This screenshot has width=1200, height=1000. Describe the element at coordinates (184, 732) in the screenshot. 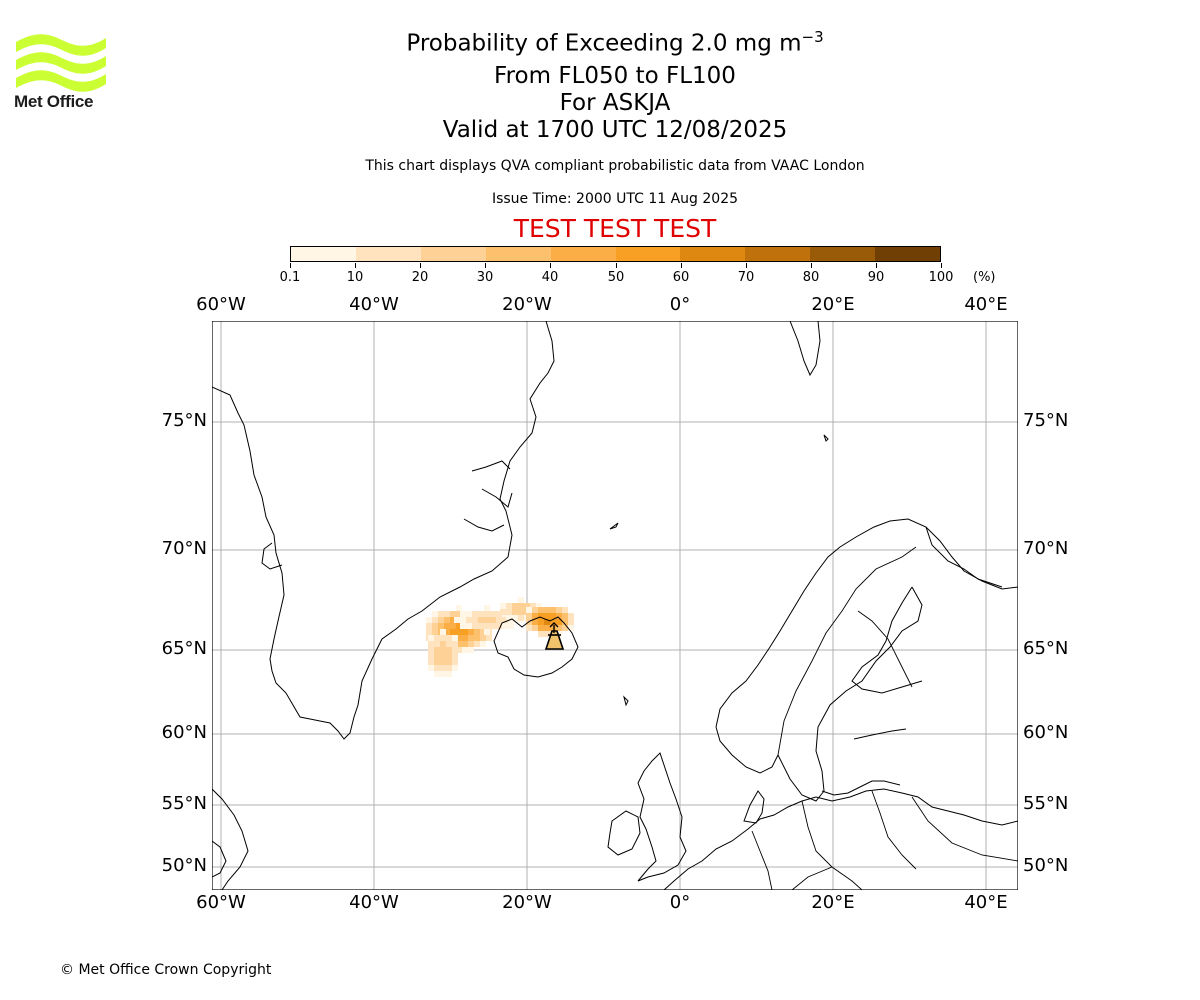

I see `latitude-label: 60°N` at that location.